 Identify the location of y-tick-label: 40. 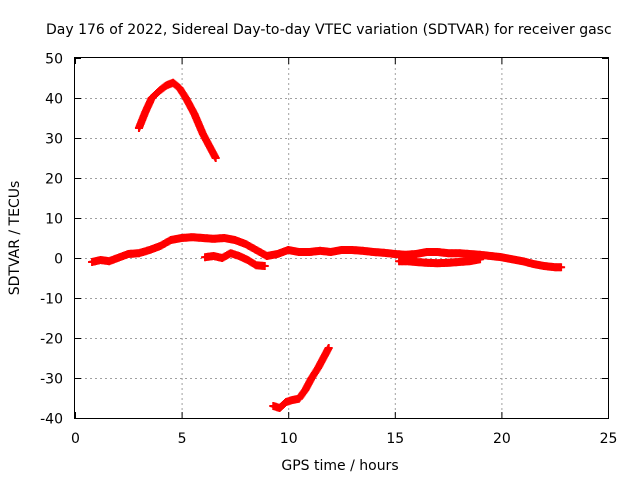
(54, 100).